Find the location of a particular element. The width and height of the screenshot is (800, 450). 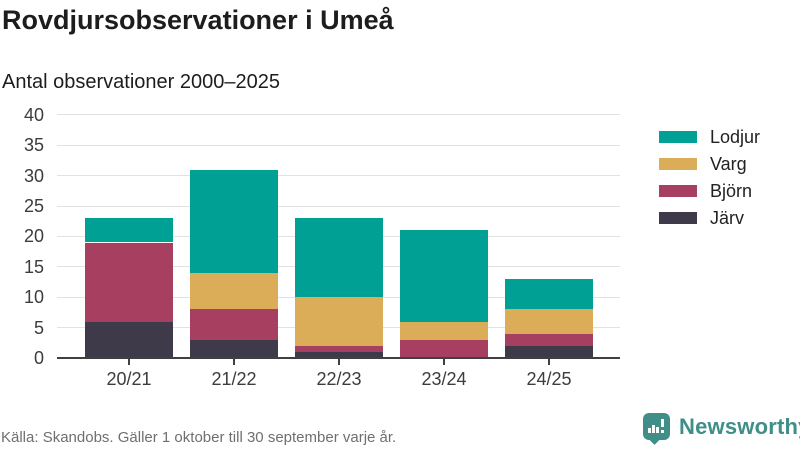

legend-item-jarv: Järv is located at coordinates (709, 218).